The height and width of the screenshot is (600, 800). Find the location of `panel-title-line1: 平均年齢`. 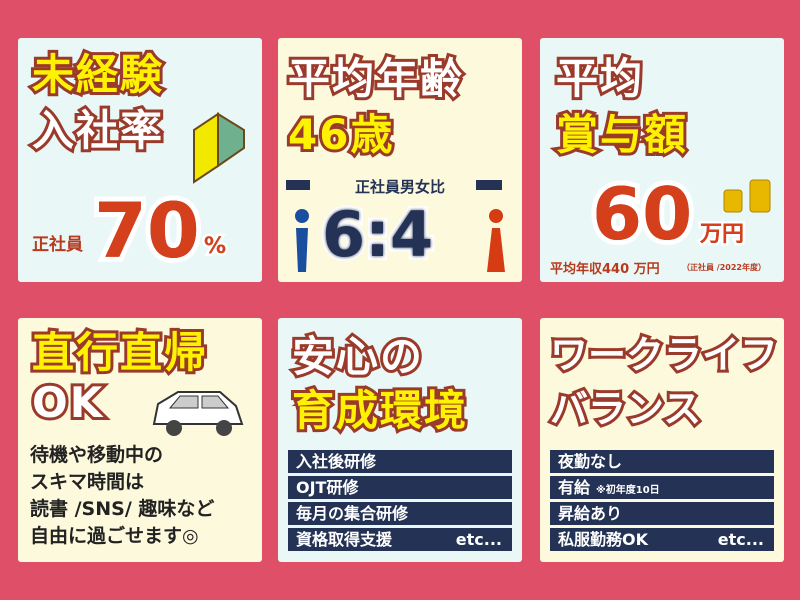

panel-title-line1: 平均年齢 is located at coordinates (375, 78).